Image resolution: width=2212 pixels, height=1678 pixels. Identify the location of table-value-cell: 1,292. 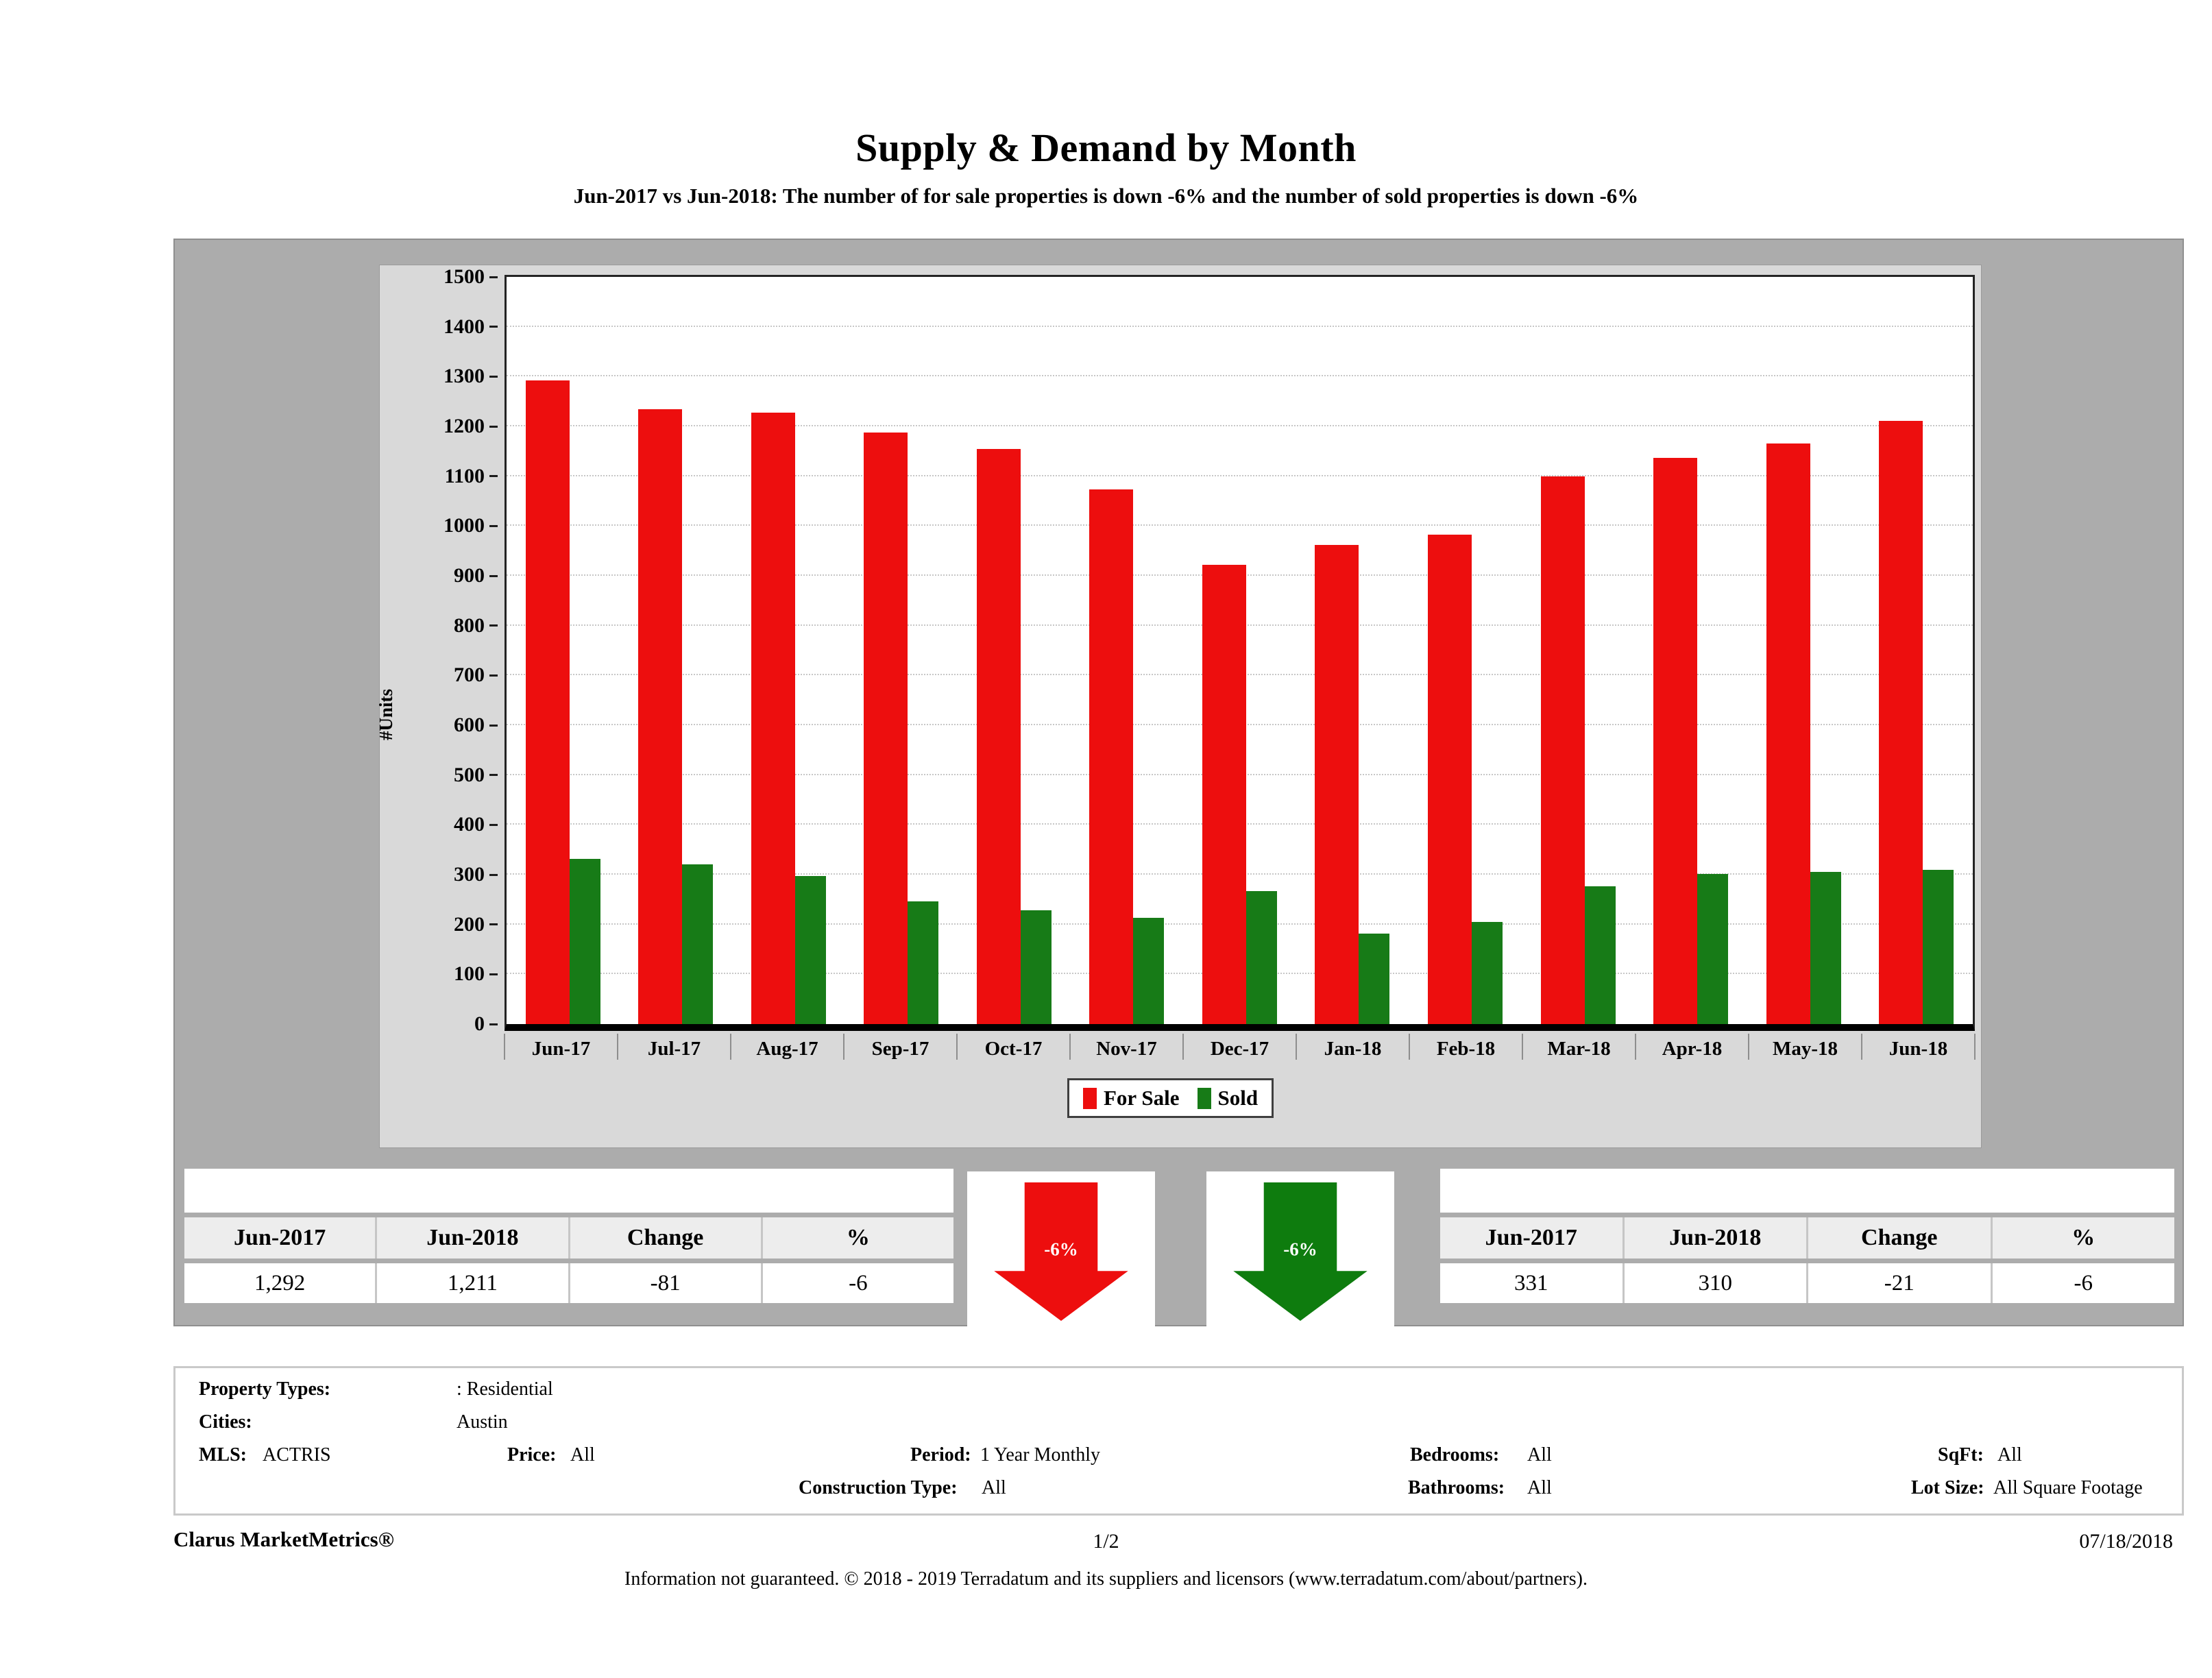
(280, 1283).